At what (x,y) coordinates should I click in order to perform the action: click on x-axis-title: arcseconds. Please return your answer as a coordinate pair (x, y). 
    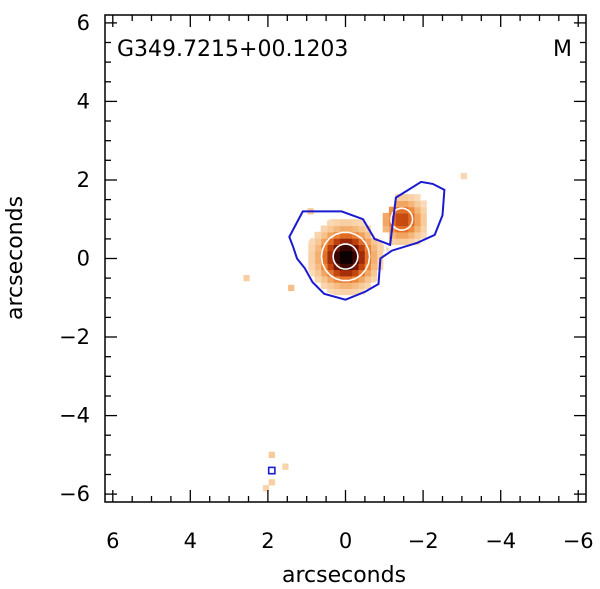
    Looking at the image, I should click on (344, 575).